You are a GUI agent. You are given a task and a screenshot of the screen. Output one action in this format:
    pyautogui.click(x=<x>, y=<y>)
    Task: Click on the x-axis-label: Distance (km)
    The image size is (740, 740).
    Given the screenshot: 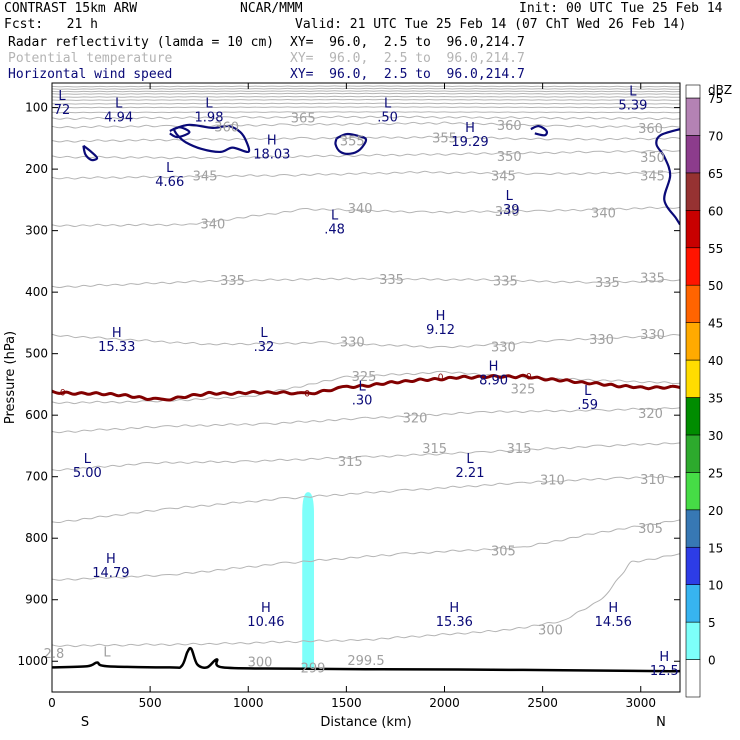 What is the action you would take?
    pyautogui.click(x=365, y=722)
    